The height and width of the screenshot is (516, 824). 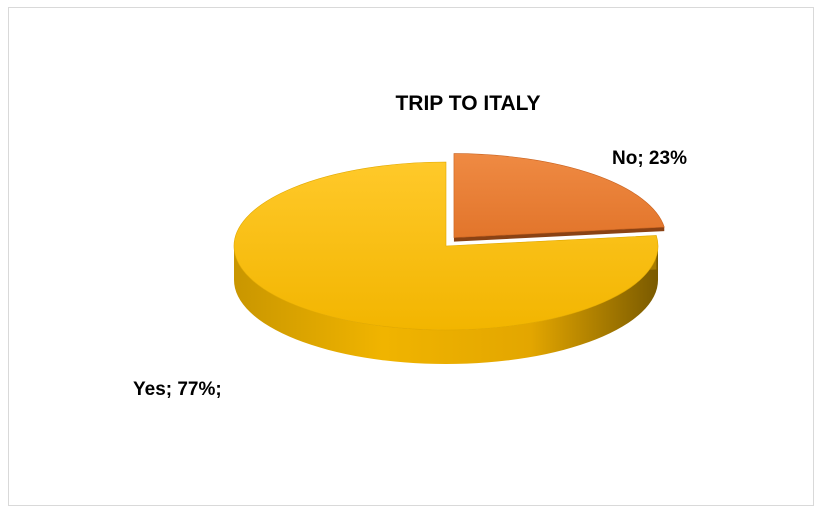 What do you see at coordinates (649, 158) in the screenshot?
I see `data-label-no: No; 23%` at bounding box center [649, 158].